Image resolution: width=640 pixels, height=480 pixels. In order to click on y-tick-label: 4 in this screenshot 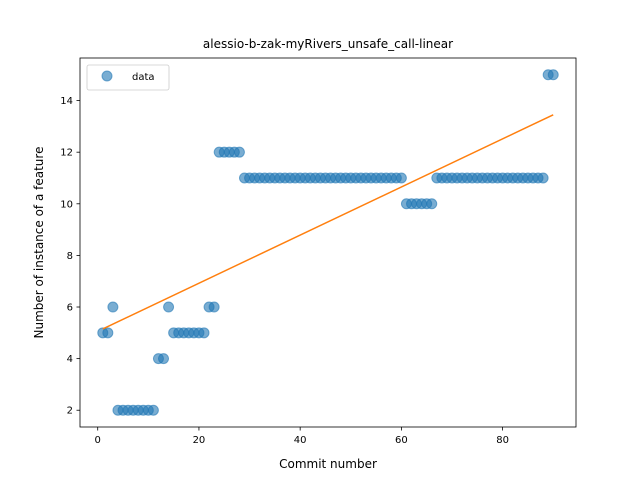, I will do `click(70, 359)`.